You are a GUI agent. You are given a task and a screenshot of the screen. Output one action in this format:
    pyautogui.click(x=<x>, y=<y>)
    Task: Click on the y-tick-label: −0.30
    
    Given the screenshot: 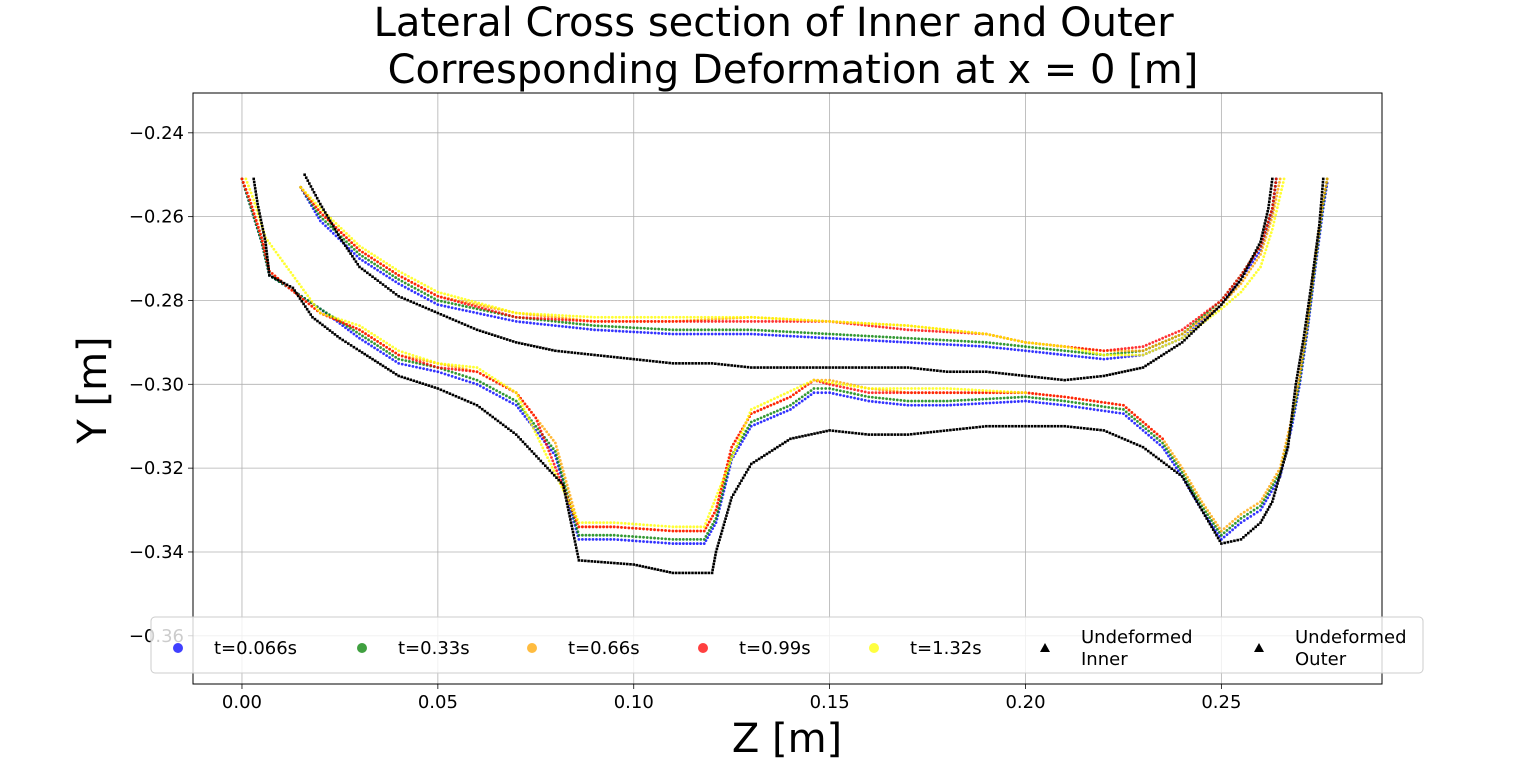 What is the action you would take?
    pyautogui.click(x=156, y=384)
    